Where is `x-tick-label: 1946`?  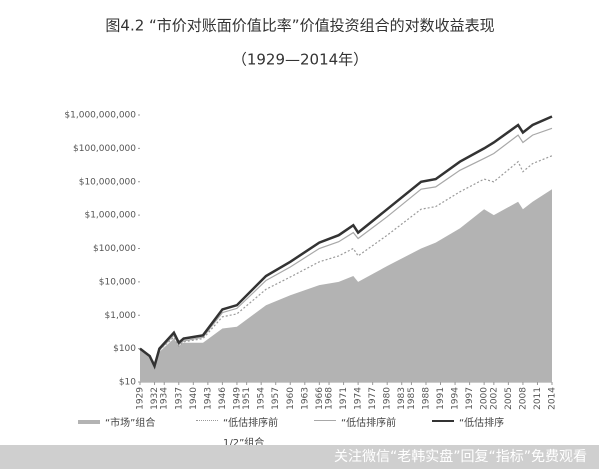 x-tick-label: 1946 is located at coordinates (223, 398).